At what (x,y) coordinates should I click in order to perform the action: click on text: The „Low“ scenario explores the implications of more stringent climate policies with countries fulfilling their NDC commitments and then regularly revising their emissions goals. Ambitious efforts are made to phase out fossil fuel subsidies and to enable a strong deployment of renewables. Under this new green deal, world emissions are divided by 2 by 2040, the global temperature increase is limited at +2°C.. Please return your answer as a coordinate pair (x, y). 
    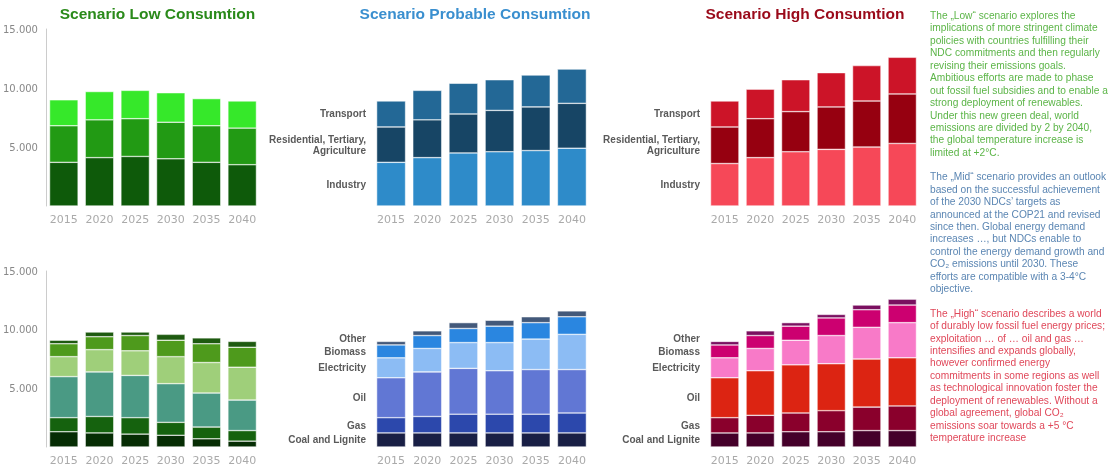
    Looking at the image, I should click on (1019, 84).